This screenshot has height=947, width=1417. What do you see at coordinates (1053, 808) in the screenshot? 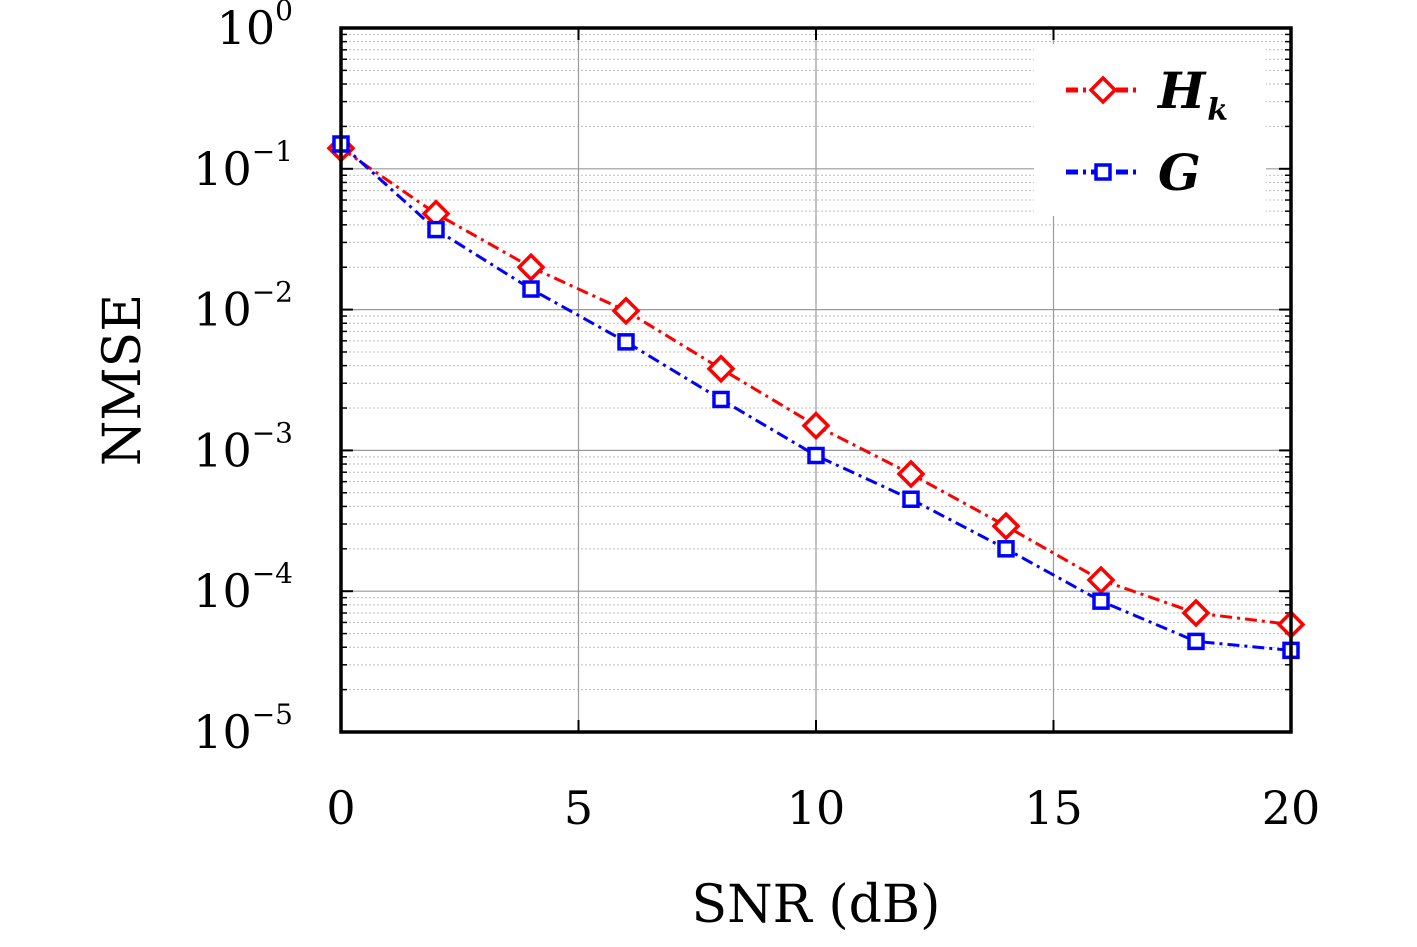
I see `x-tick-label: 15` at bounding box center [1053, 808].